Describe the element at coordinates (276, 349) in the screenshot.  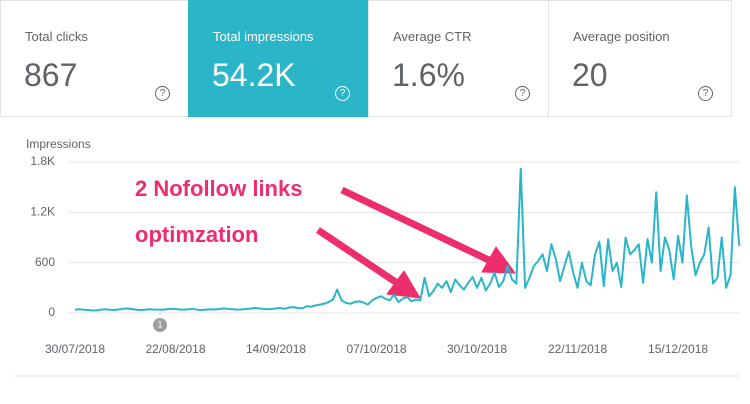
I see `x-tick-label: 14/09/2018` at that location.